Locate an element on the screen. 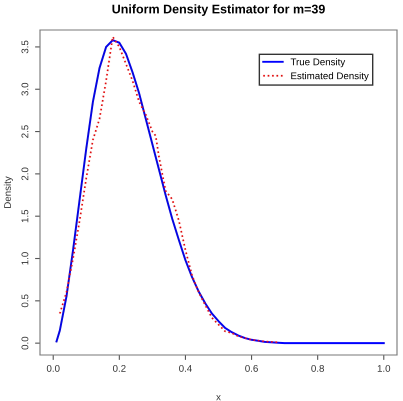  x-tick-label: 0.0 is located at coordinates (53, 368).